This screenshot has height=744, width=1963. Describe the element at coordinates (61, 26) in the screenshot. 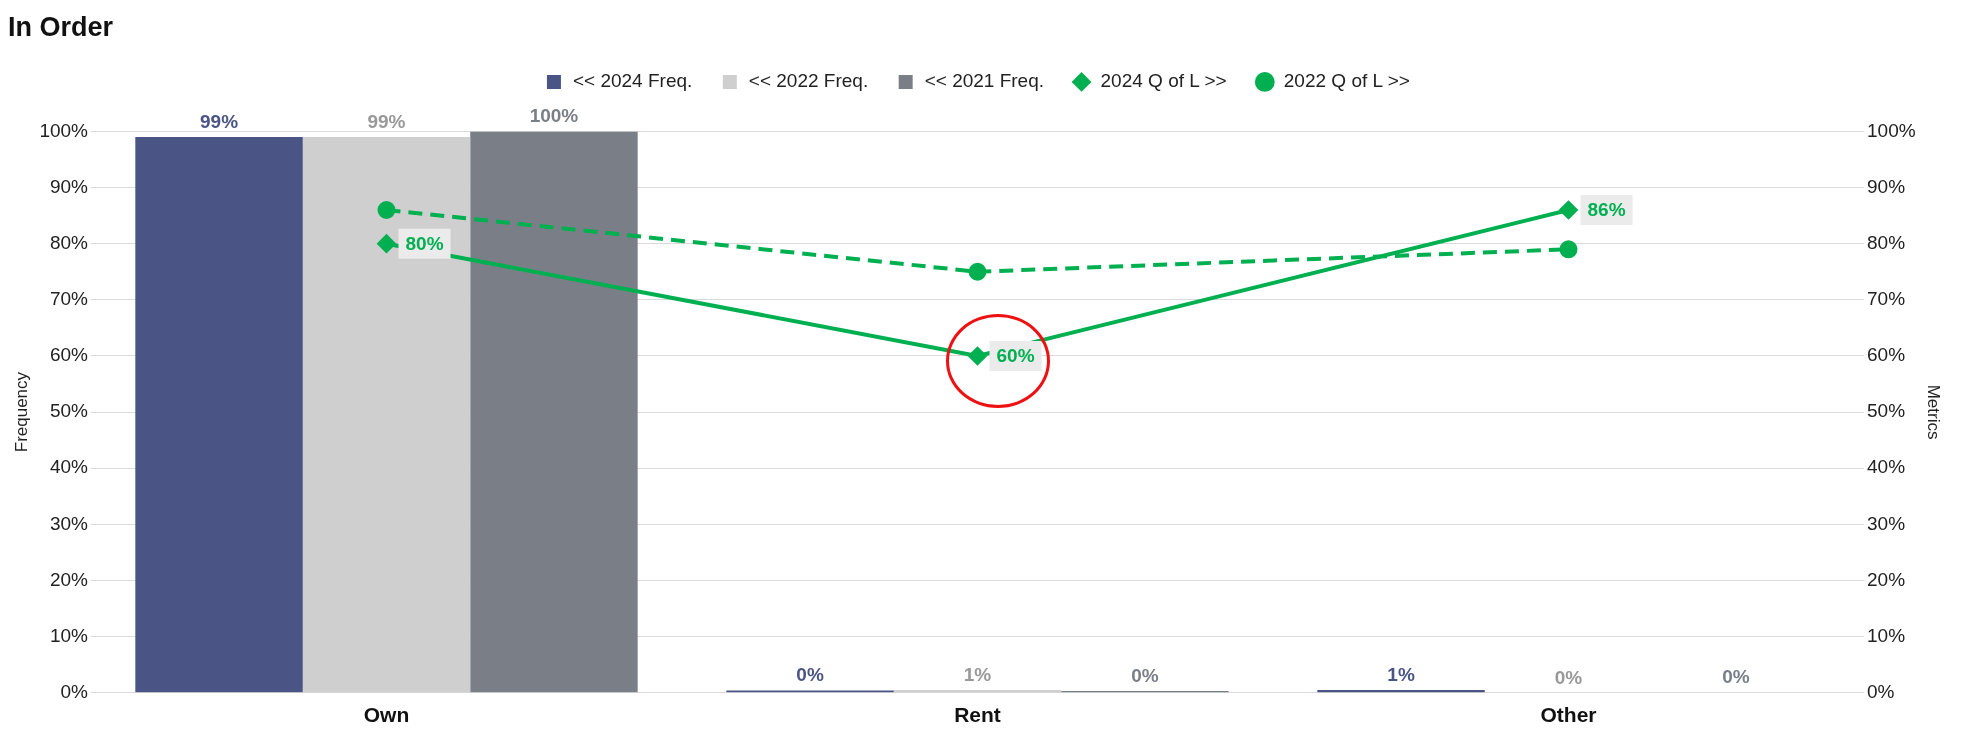

I see `chart-title: In Order` at that location.